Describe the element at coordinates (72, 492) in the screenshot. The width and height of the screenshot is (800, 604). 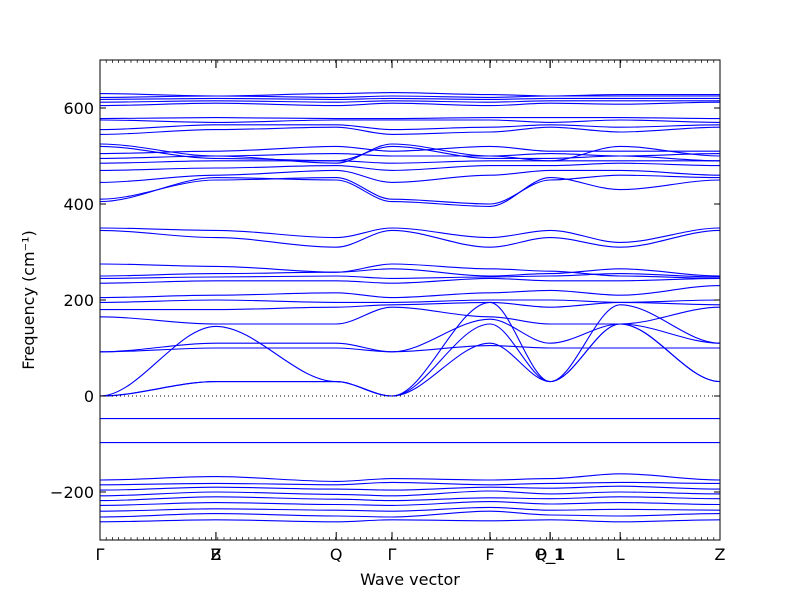
I see `y-tick-label: −200` at that location.